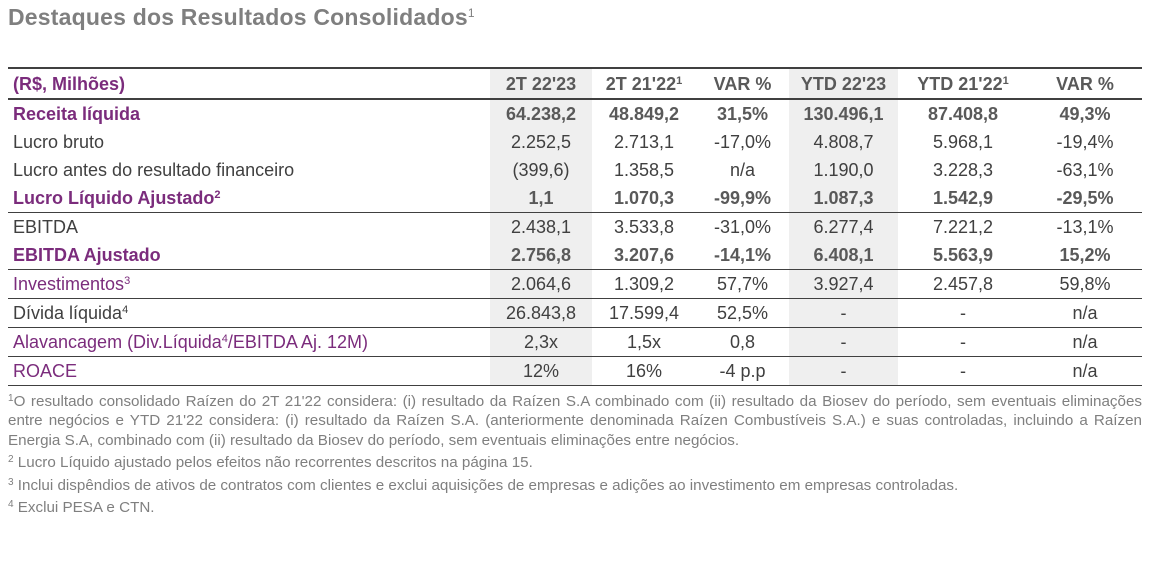 The width and height of the screenshot is (1150, 566). I want to click on page-title: Destaques dos Resultados Consolidados1, so click(241, 17).